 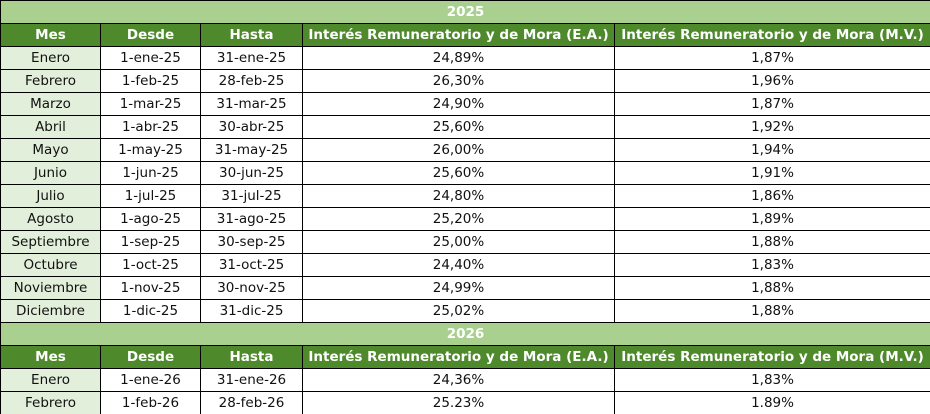 What do you see at coordinates (251, 58) in the screenshot?
I see `data-cell: 31-ene-25` at bounding box center [251, 58].